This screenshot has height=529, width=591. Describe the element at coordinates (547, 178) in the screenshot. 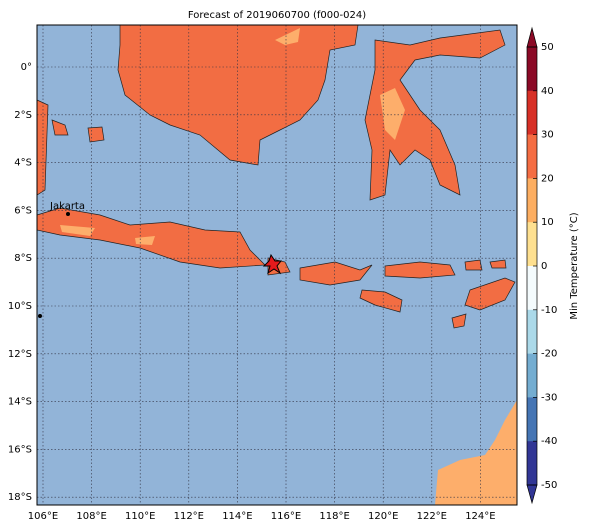

I see `colorbar-tick-label: 20` at that location.